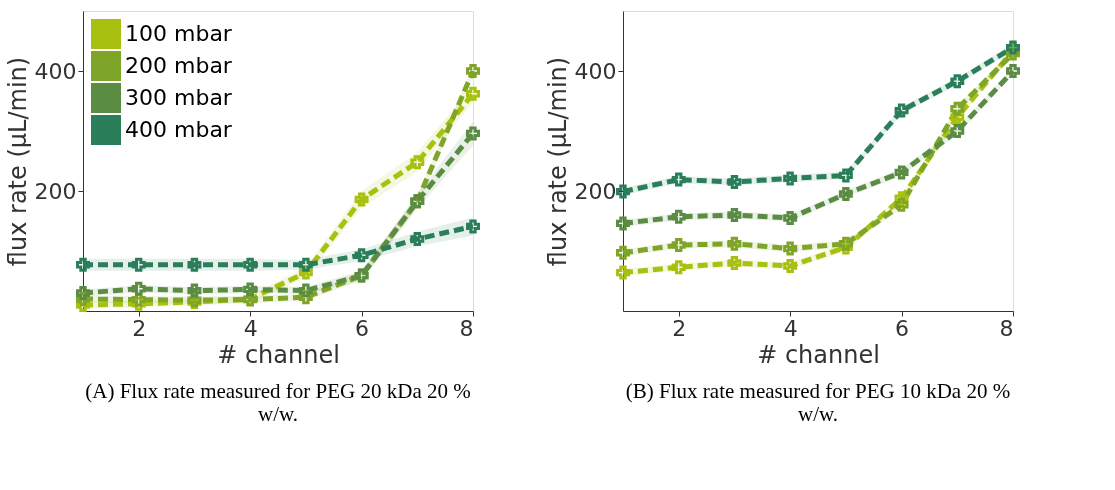 The height and width of the screenshot is (490, 1115). Describe the element at coordinates (179, 97) in the screenshot. I see `legend-label: 300 mbar` at that location.